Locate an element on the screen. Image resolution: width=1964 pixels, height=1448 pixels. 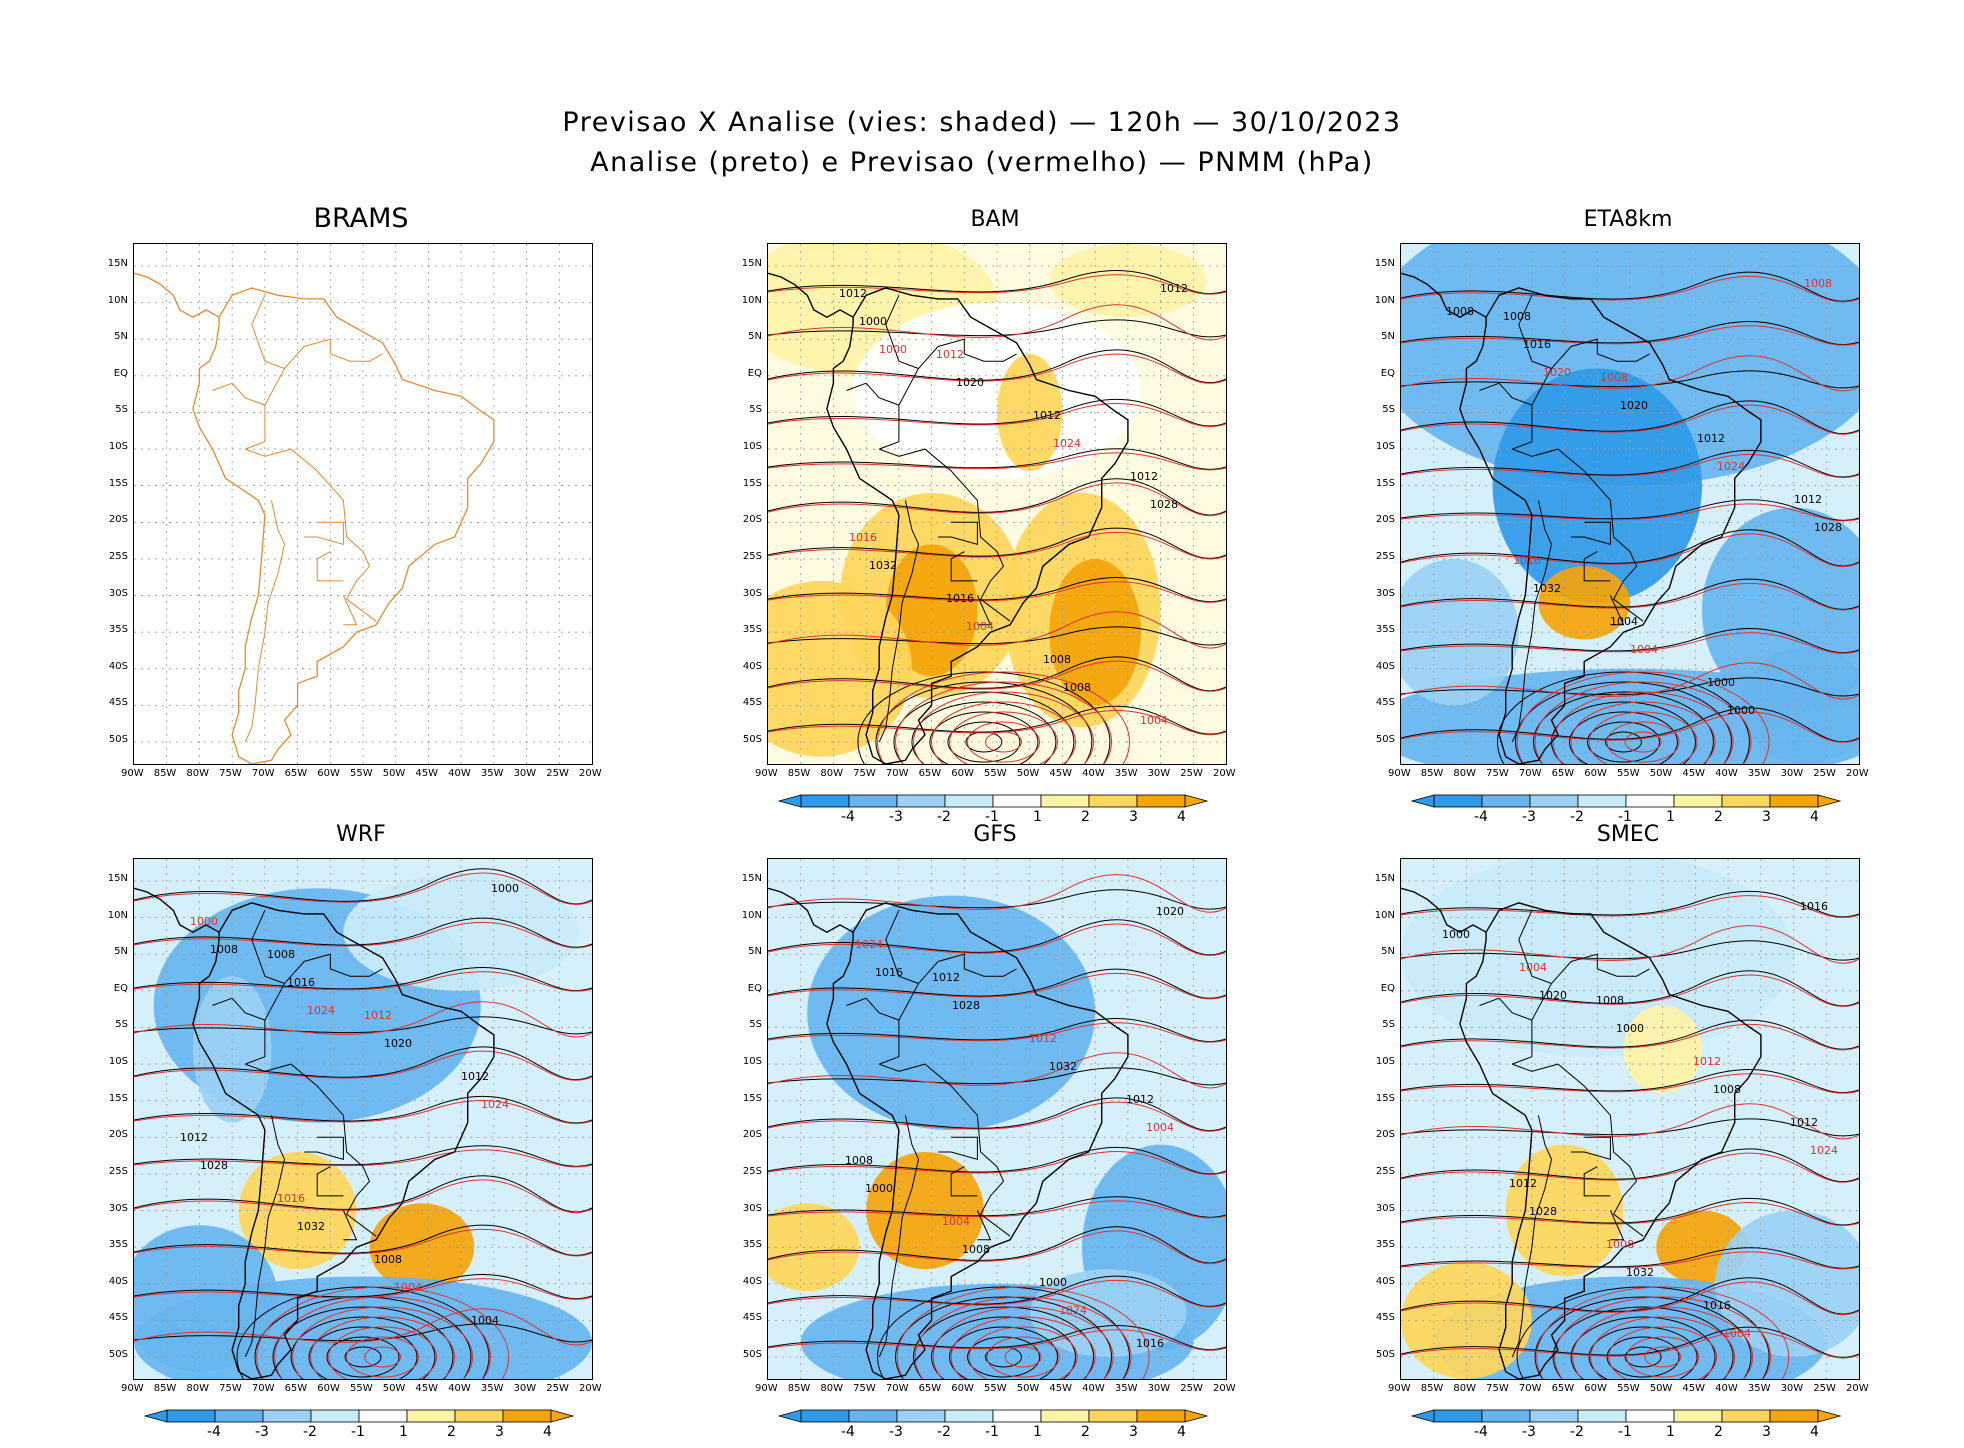
longitude-tick-label: 55W is located at coordinates (995, 1388).